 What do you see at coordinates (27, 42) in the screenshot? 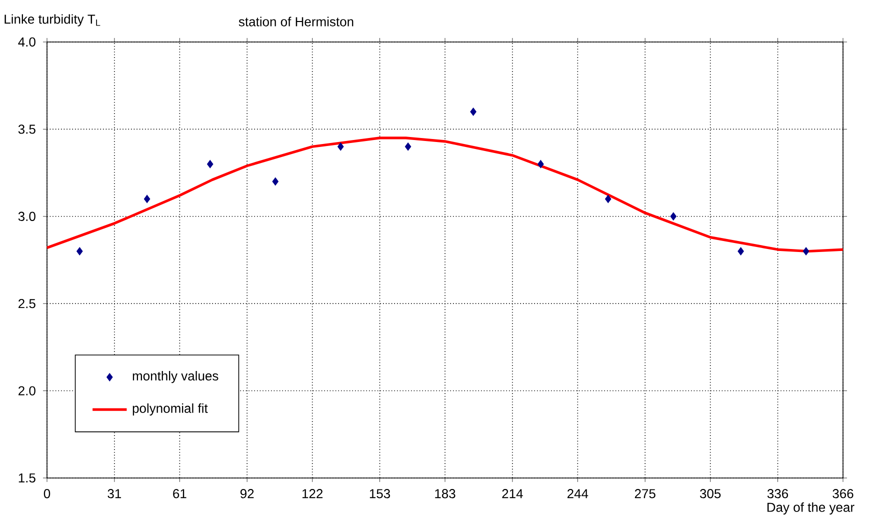
I see `y-tick-label: 4.0` at bounding box center [27, 42].